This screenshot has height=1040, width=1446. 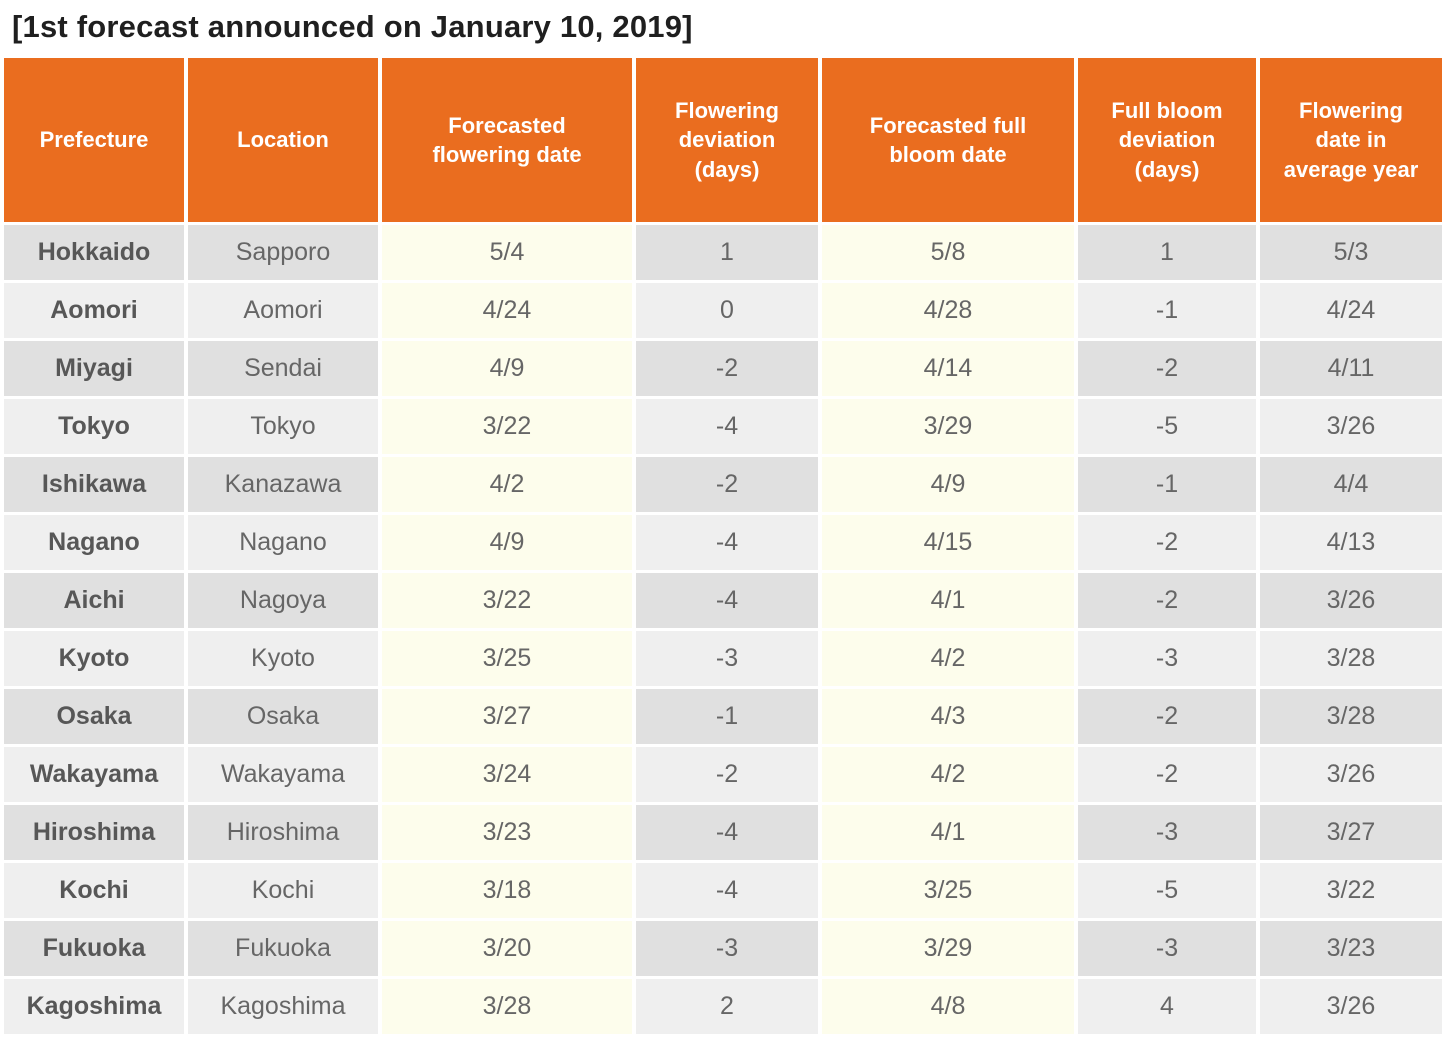 I want to click on cell-location: Nagoya, so click(x=283, y=600).